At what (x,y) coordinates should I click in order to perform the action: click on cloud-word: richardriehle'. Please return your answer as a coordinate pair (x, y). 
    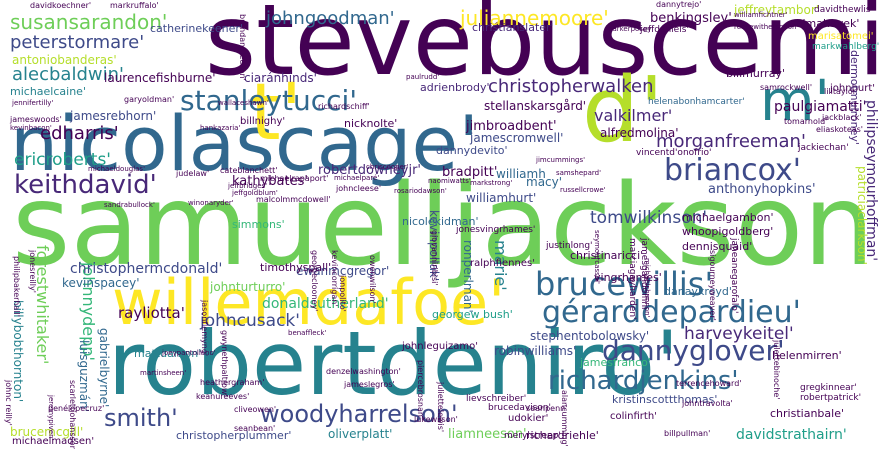
    Looking at the image, I should click on (562, 435).